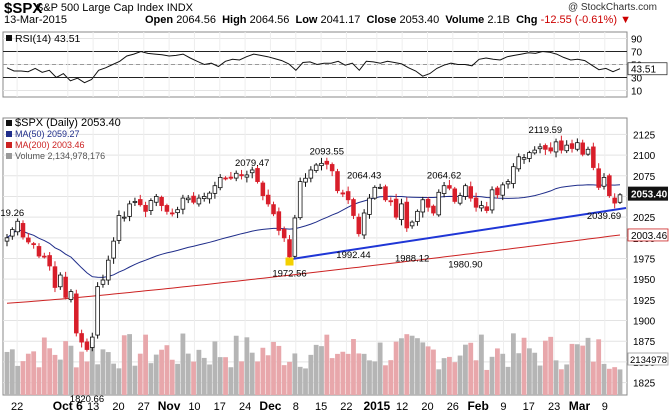 This screenshot has height=416, width=669. Describe the element at coordinates (648, 360) in the screenshot. I see `volume-value-tag-text: 2134978` at that location.